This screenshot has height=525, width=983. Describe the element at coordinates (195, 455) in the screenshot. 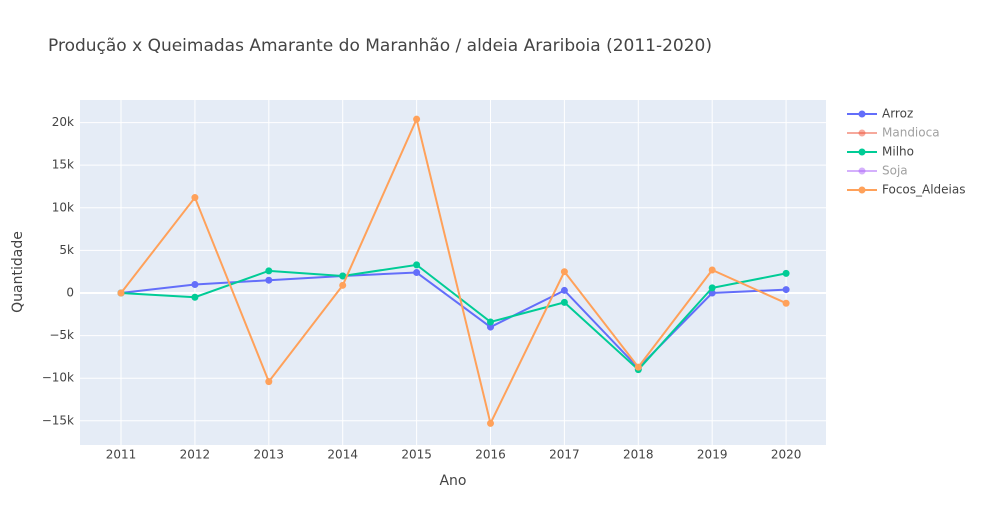

I see `x-tick-label: 2012` at that location.